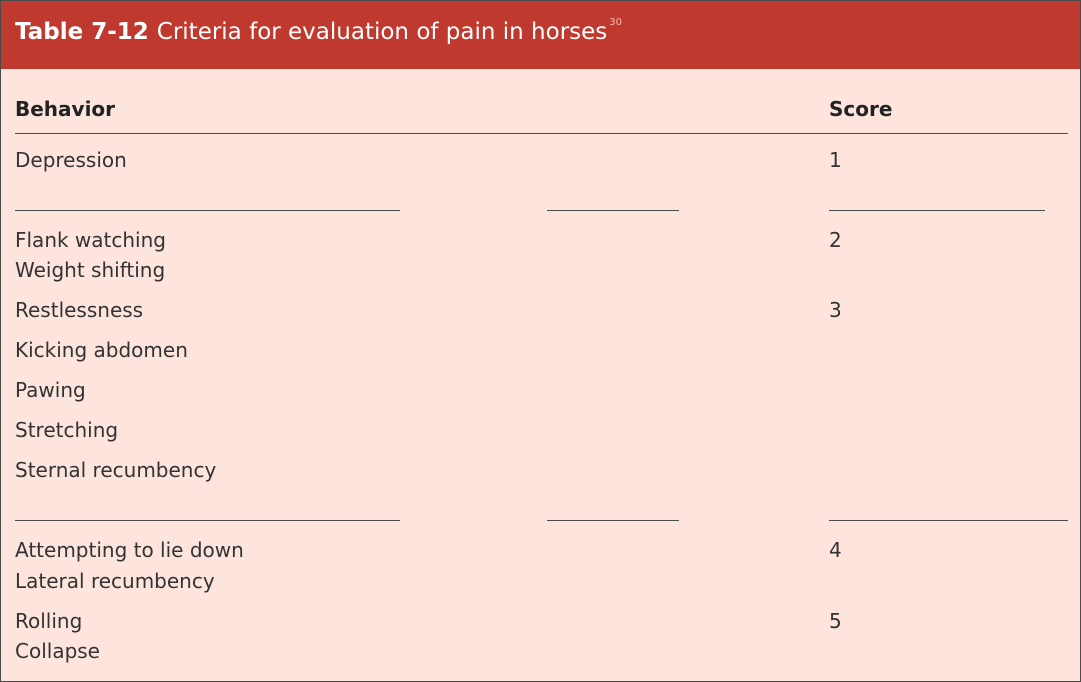 This screenshot has height=682, width=1081. Describe the element at coordinates (835, 160) in the screenshot. I see `row-score: 1` at that location.